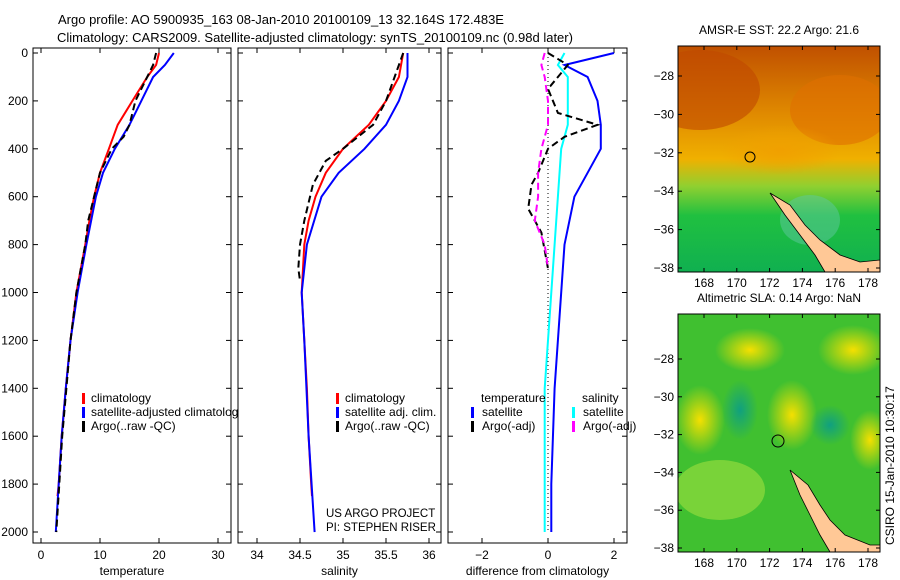  Describe the element at coordinates (556, 292) in the screenshot. I see `series-line-salinity-satellite` at that location.